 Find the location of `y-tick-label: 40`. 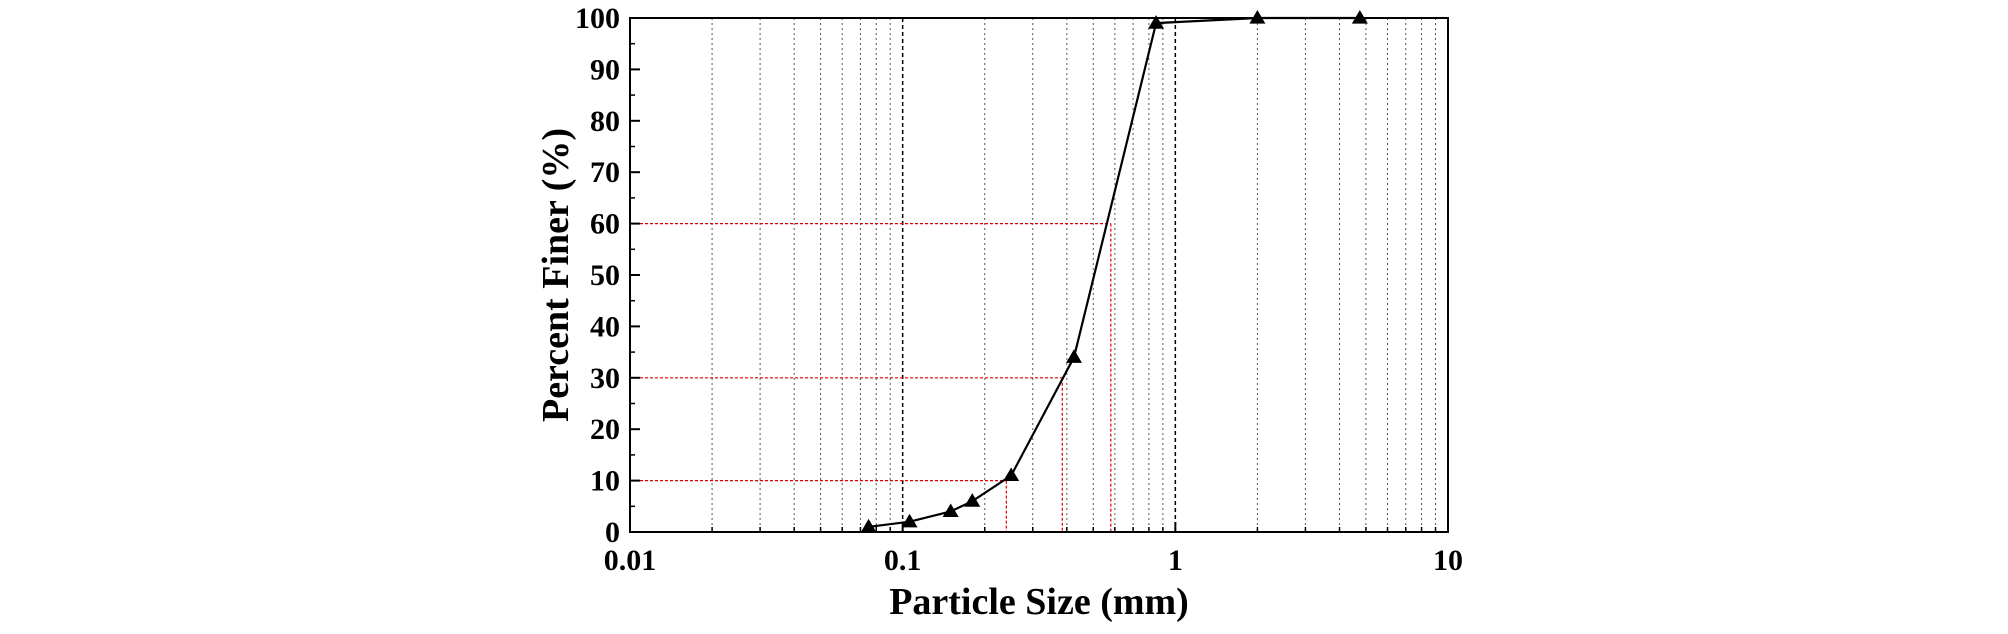

y-tick-label: 40 is located at coordinates (605, 326).